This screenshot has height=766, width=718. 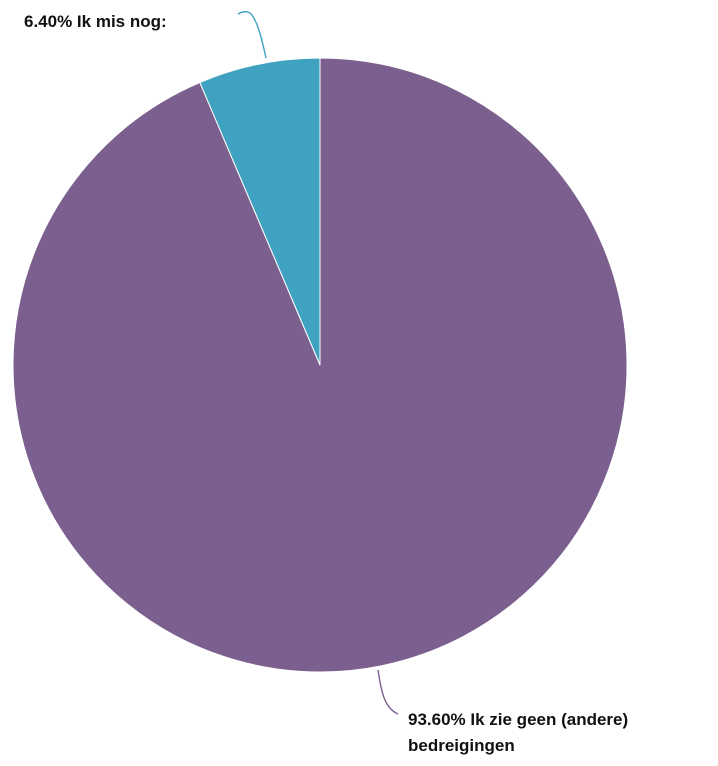 I want to click on slice-label-2-line-1: 6.40% Ik mis nog:, so click(x=95, y=21).